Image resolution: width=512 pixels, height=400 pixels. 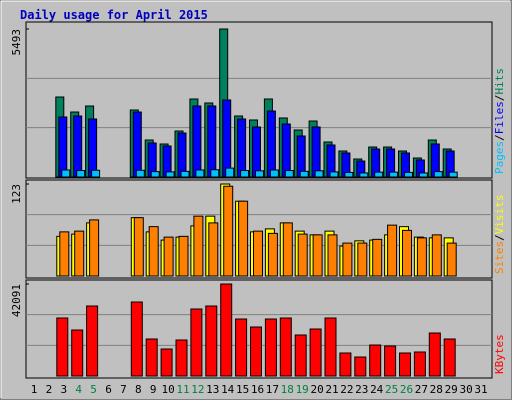 What do you see at coordinates (212, 389) in the screenshot?
I see `x-tick-label: 13` at bounding box center [212, 389].